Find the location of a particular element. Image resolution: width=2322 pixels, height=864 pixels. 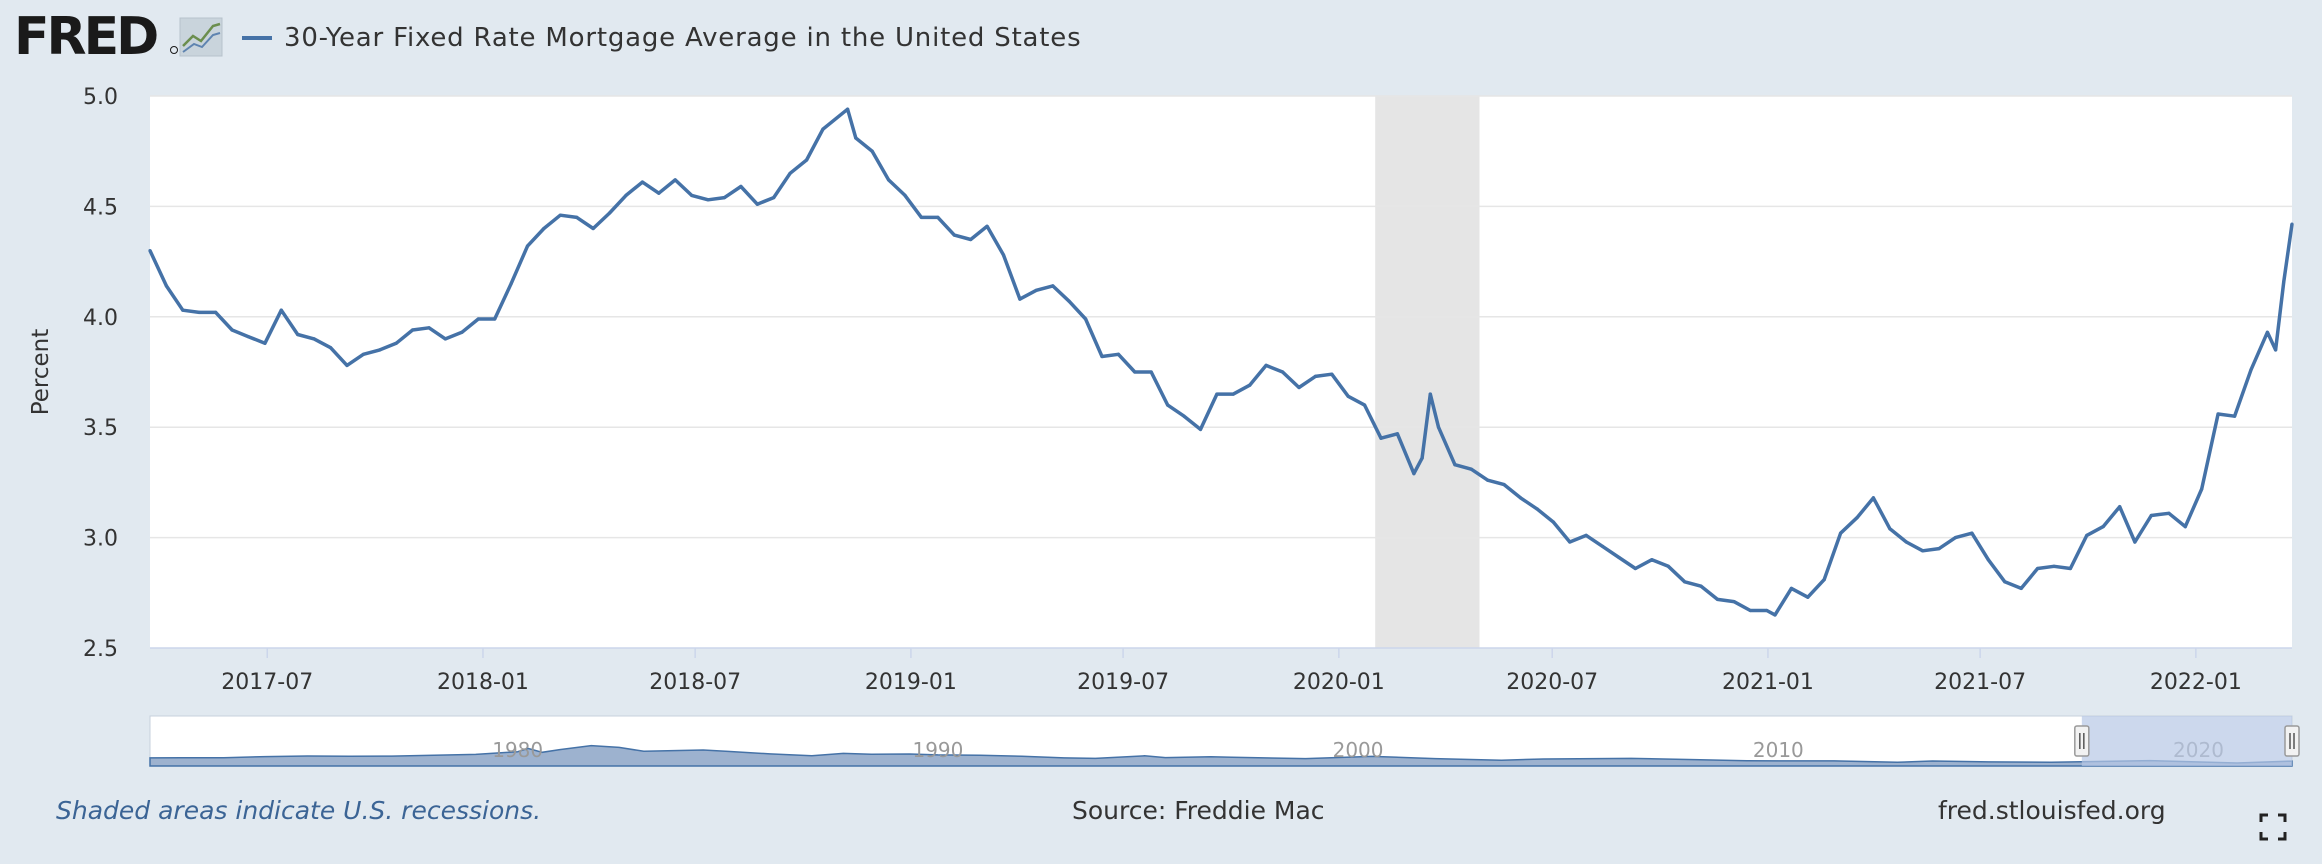

x-tick-label: 2019-01 is located at coordinates (911, 682).